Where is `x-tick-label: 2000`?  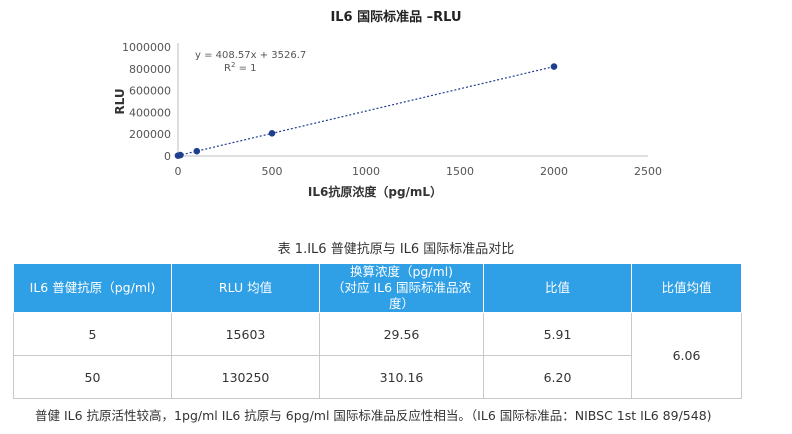 x-tick-label: 2000 is located at coordinates (554, 171).